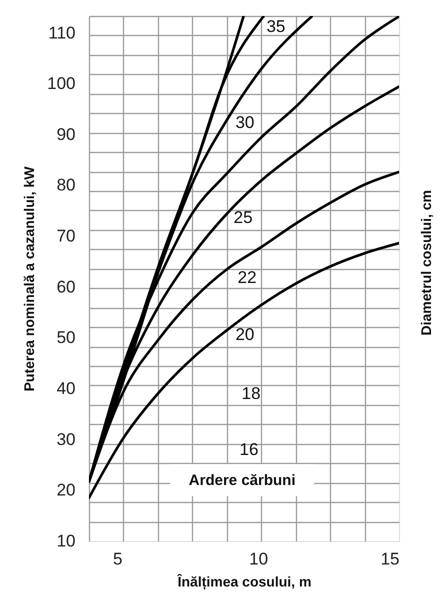 This screenshot has width=441, height=593. I want to click on y-tick-label: 60, so click(66, 286).